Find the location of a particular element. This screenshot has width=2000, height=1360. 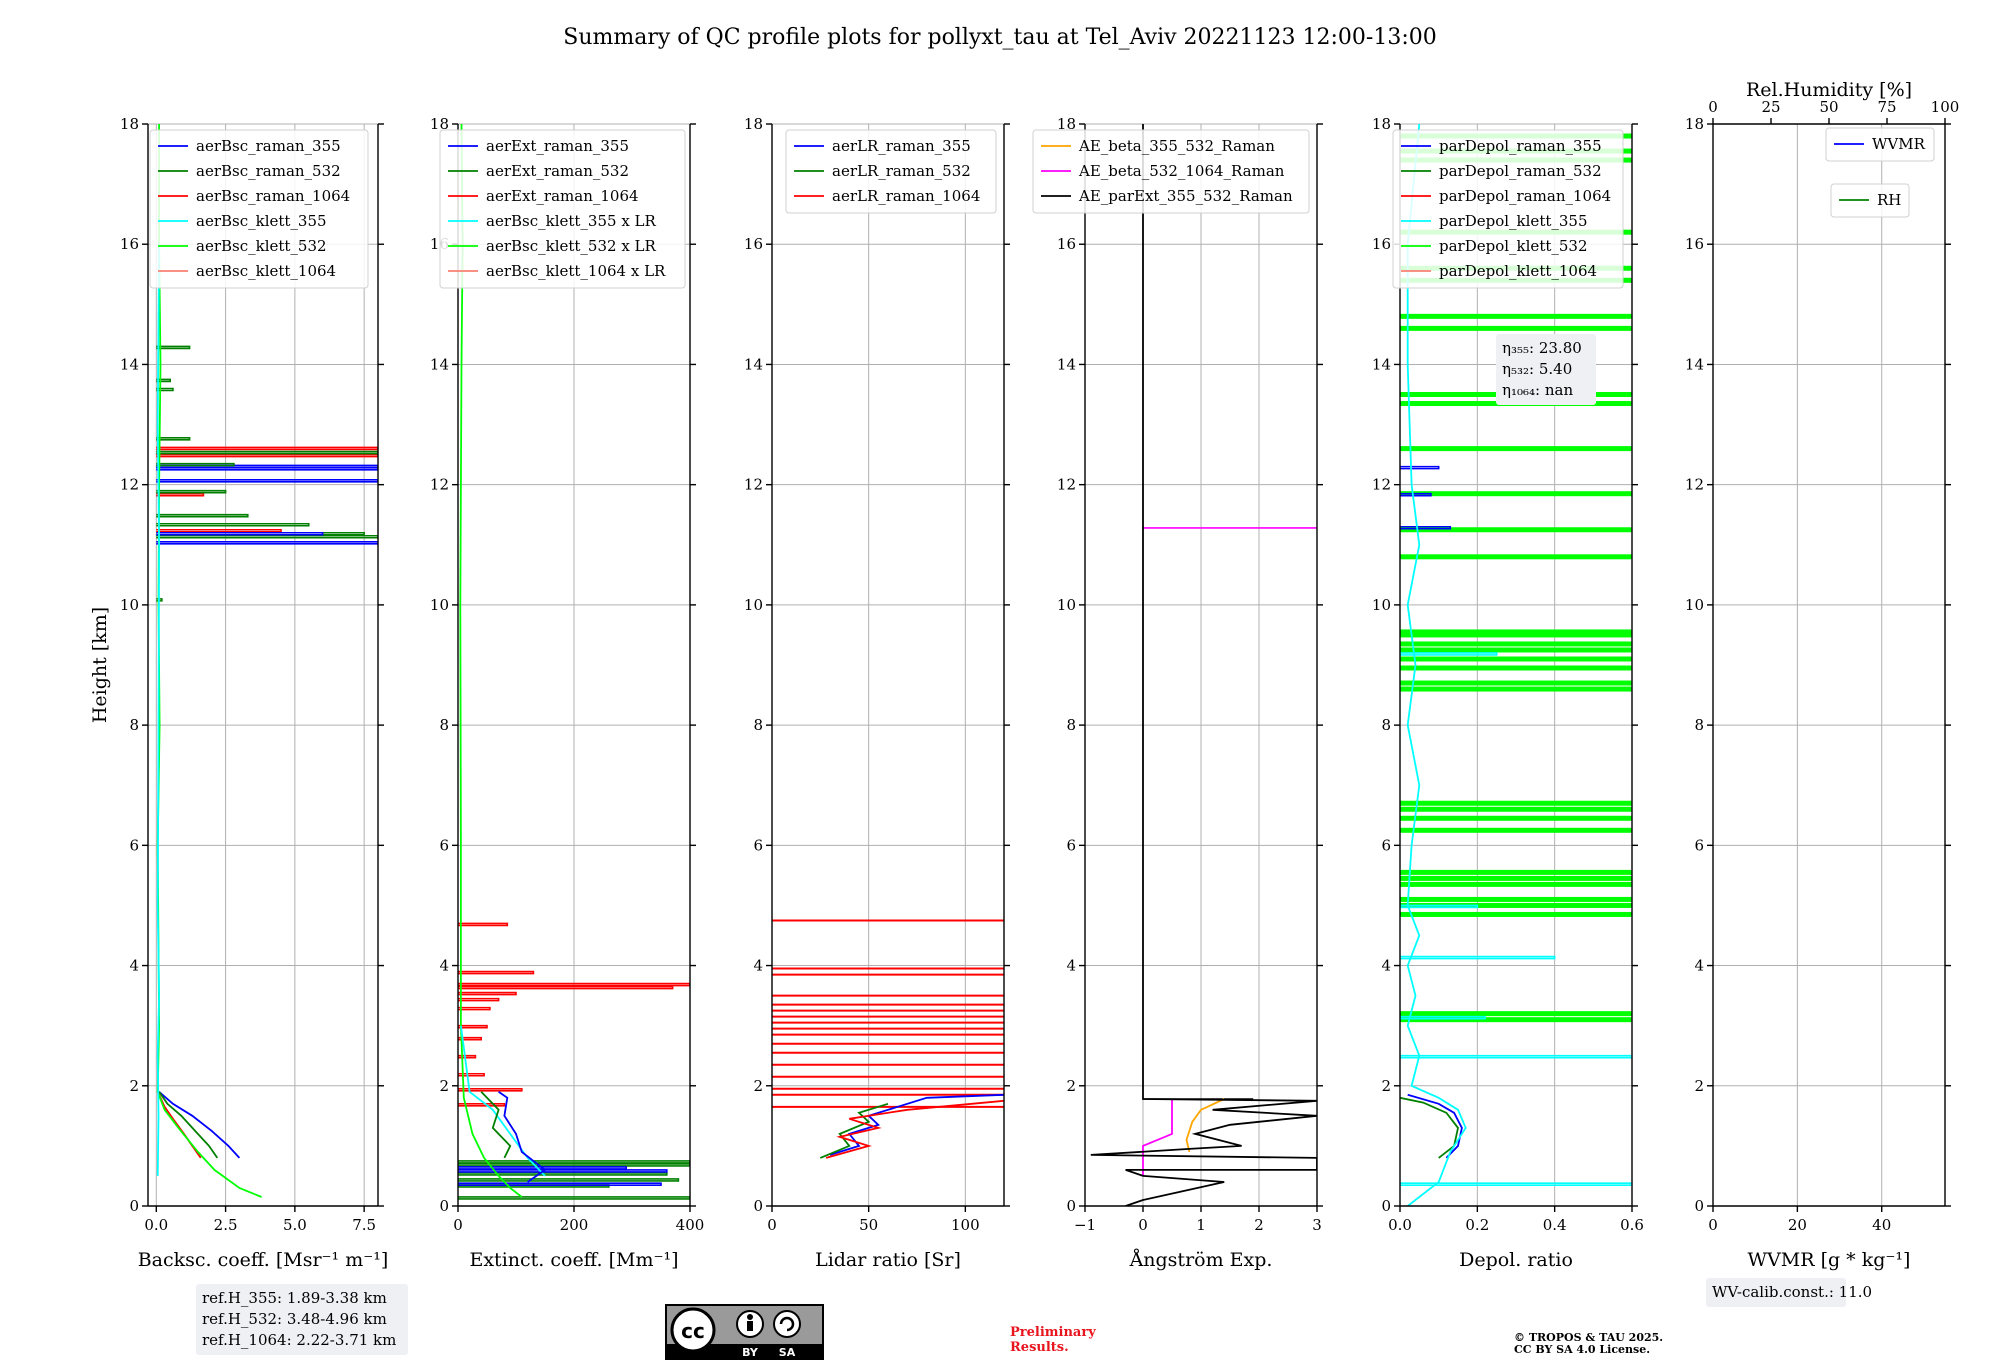

top-x-tick-label: 25 is located at coordinates (1770, 107).